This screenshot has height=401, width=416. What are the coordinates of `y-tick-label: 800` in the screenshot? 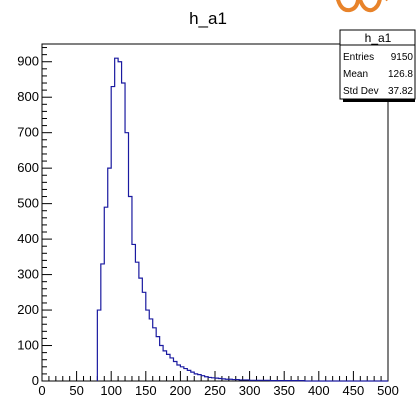 It's located at (28, 96).